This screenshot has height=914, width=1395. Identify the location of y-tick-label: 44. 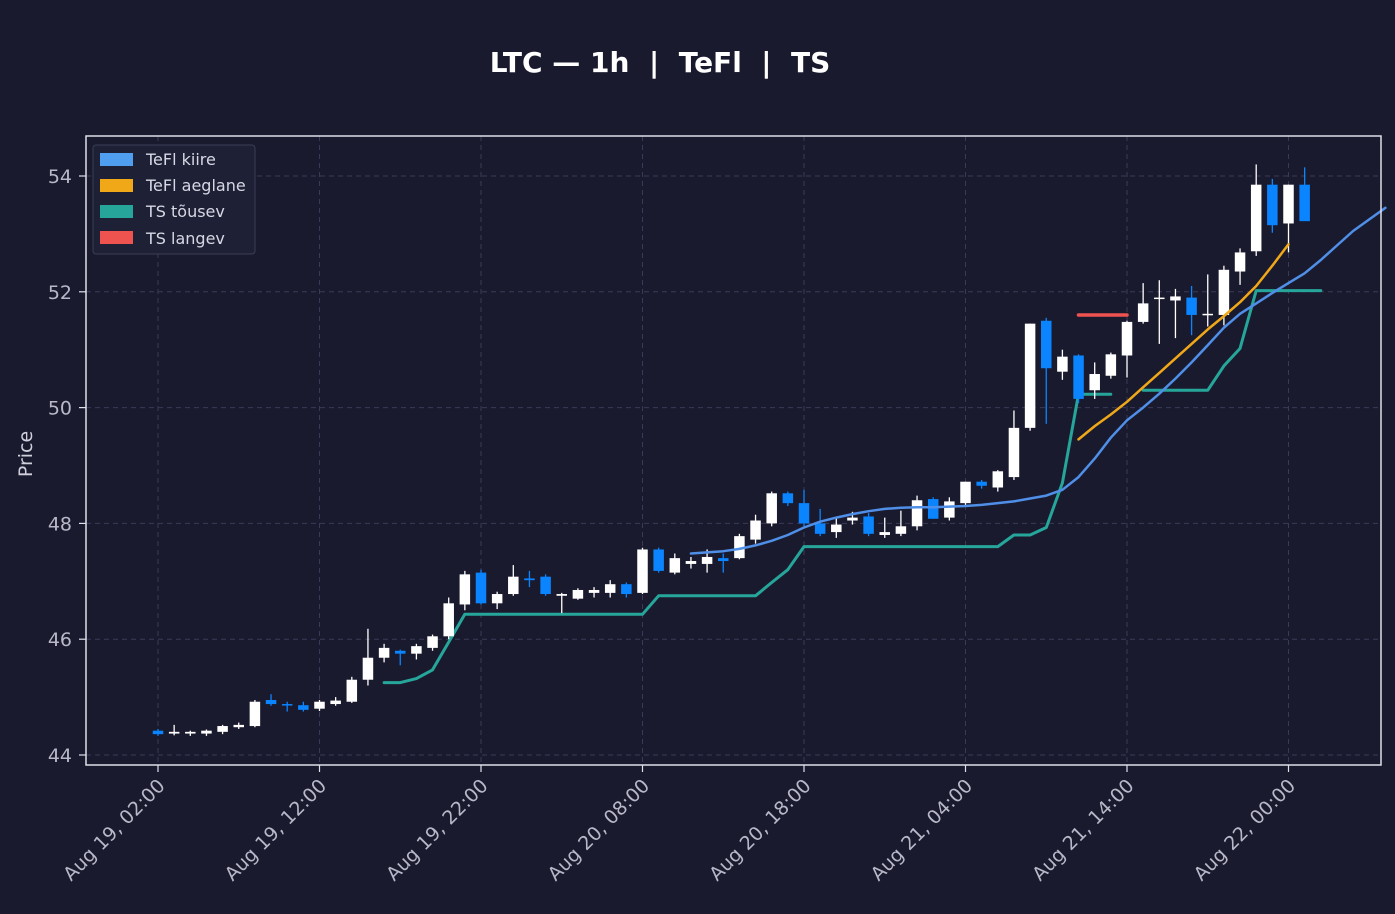
(60, 756).